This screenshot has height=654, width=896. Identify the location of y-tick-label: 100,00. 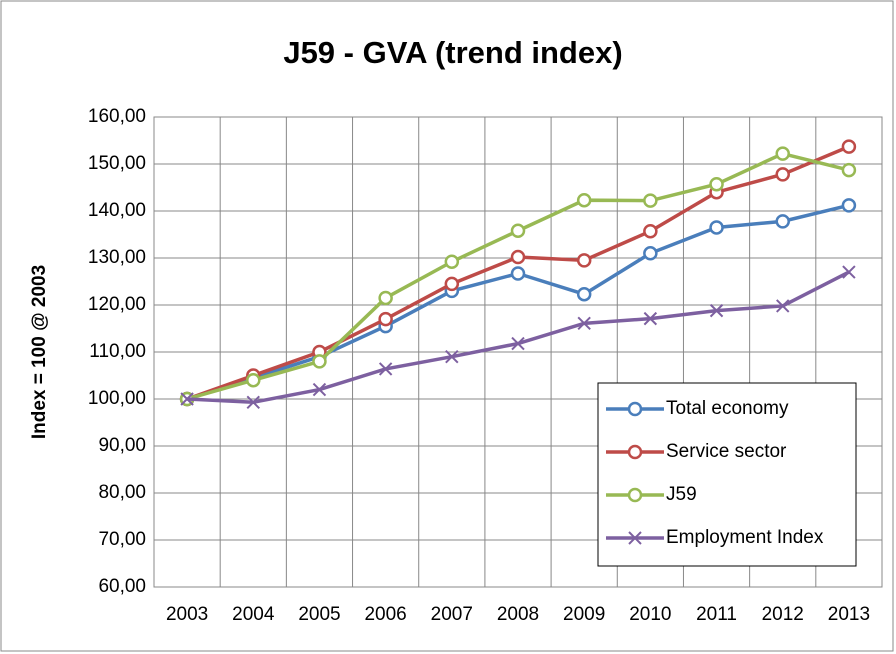
(117, 398).